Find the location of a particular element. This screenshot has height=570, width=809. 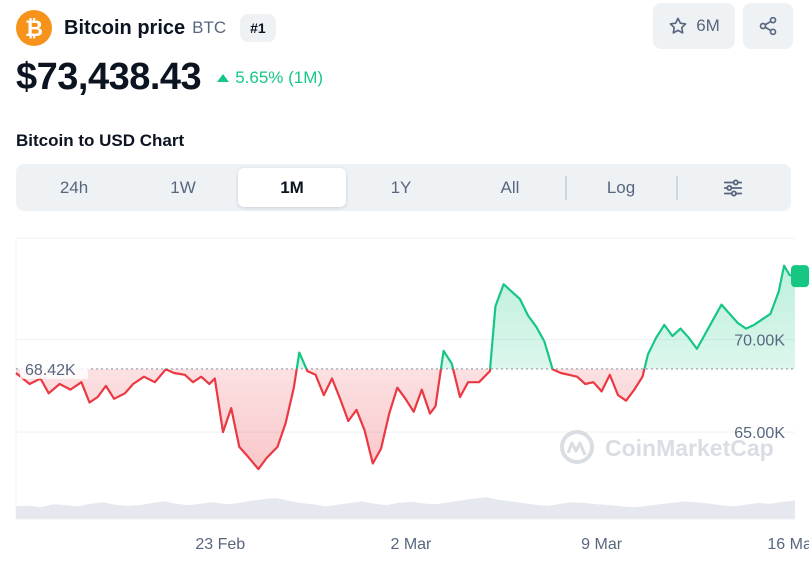

tab-all: All is located at coordinates (510, 187).